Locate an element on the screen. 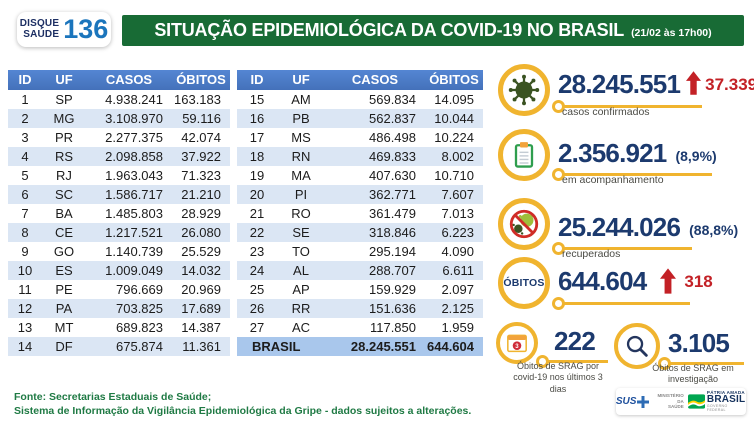 The image size is (754, 424). cell-id: 16 is located at coordinates (257, 118).